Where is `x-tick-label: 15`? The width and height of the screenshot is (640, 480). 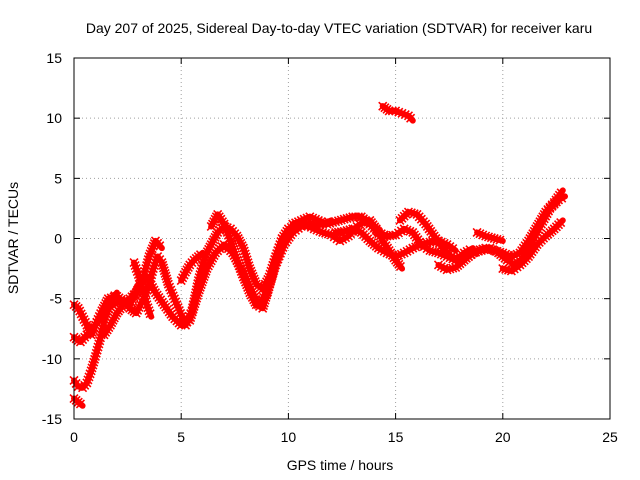 x-tick-label: 15 is located at coordinates (396, 437).